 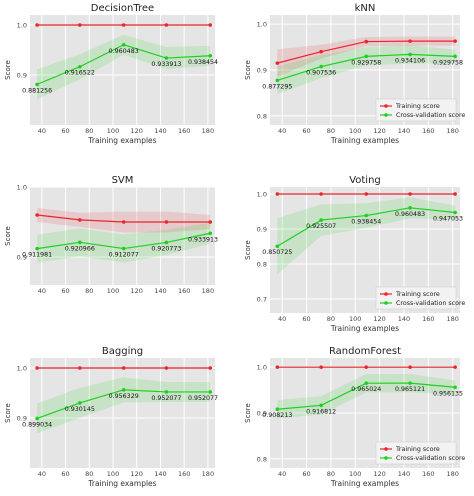 I want to click on x-tick-label: 60, so click(x=306, y=131).